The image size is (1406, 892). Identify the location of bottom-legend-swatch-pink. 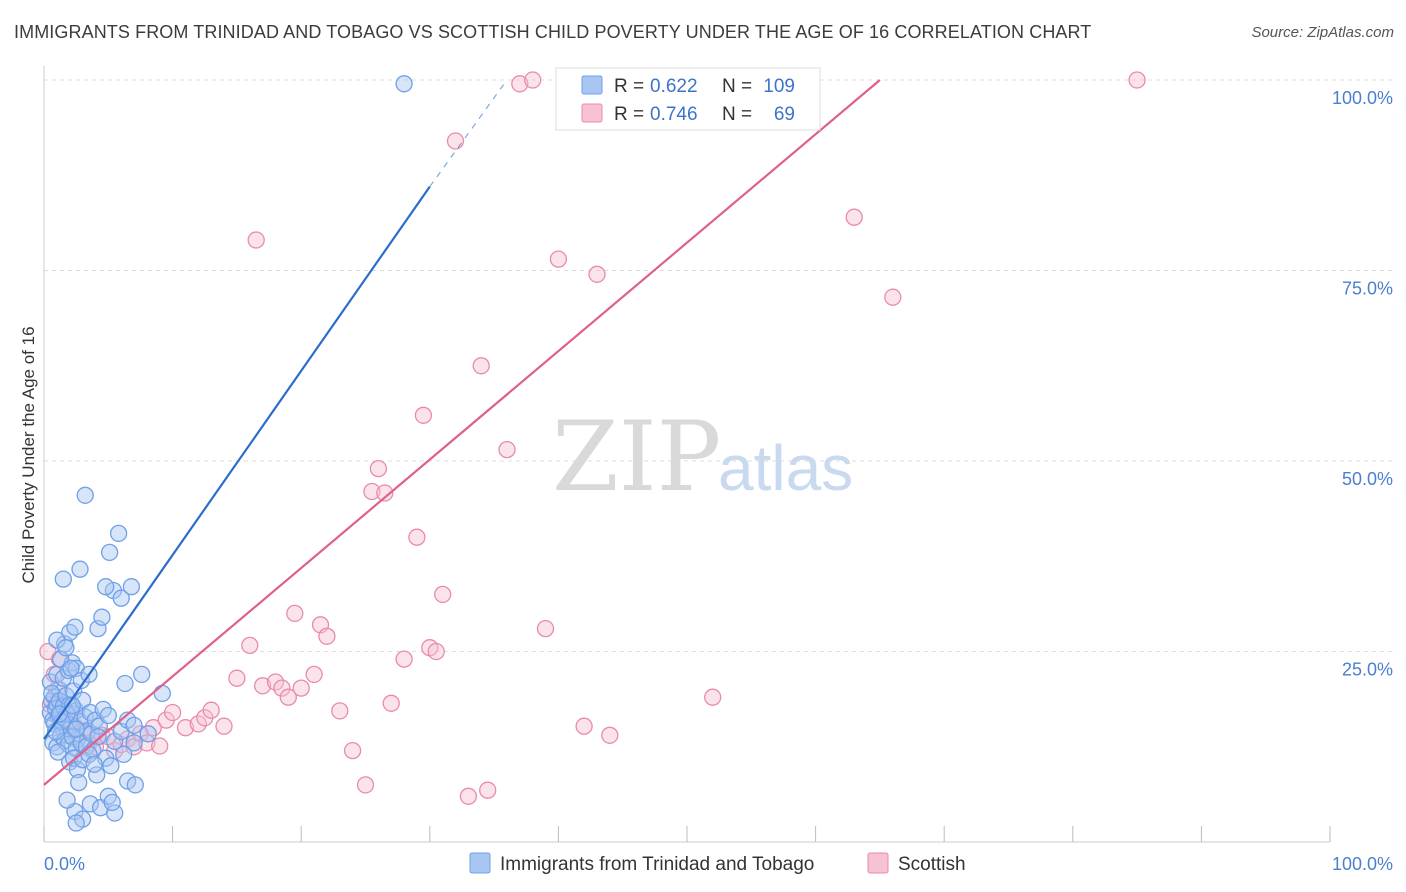
(878, 863).